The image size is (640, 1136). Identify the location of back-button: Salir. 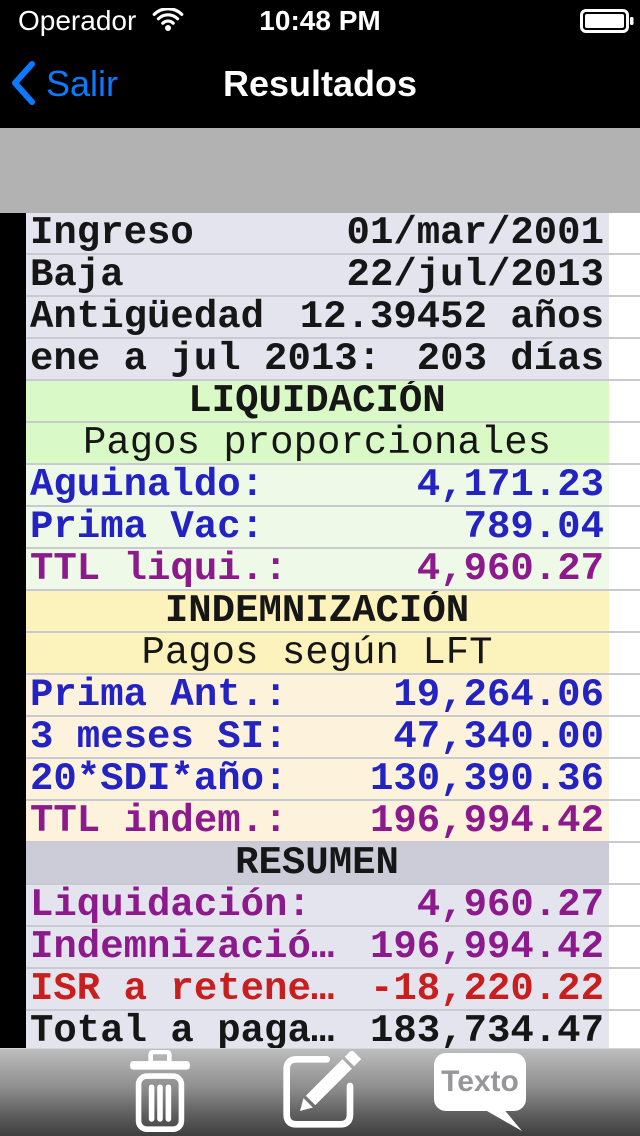
(64, 84).